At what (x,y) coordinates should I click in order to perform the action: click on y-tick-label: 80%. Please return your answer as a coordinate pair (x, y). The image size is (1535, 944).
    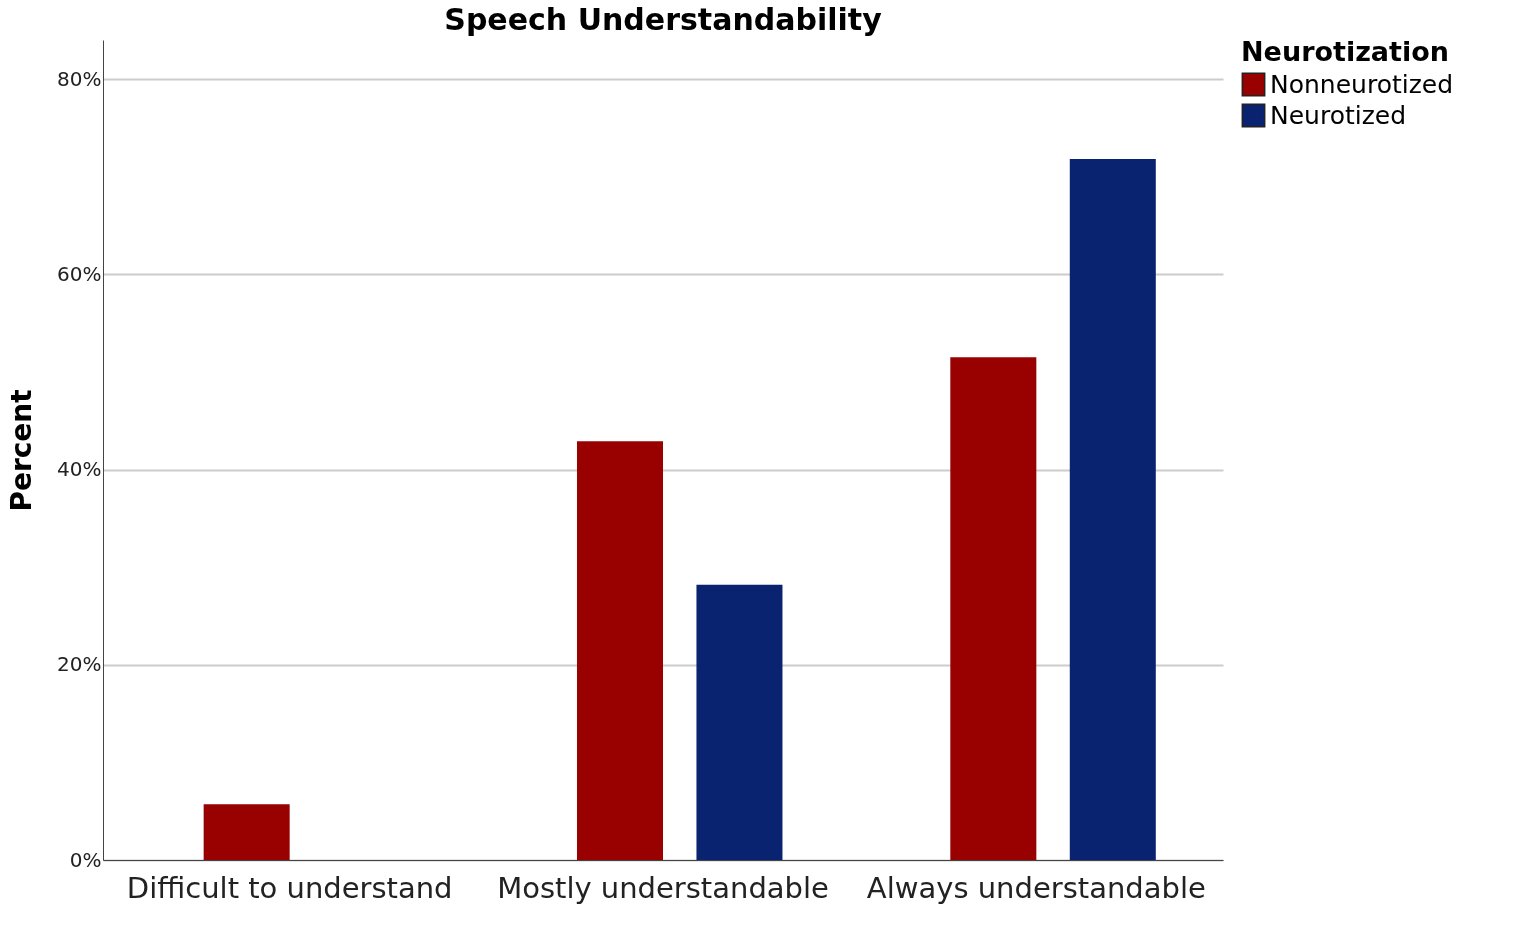
    Looking at the image, I should click on (79, 78).